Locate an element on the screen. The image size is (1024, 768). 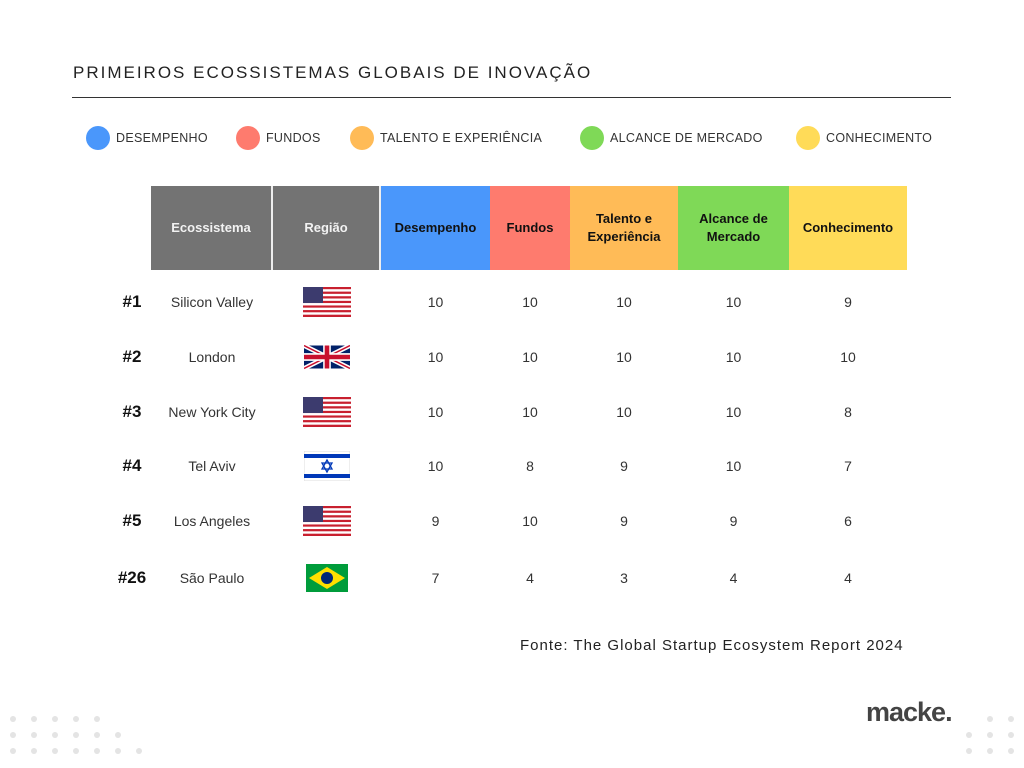
legend-item: ALCANCE DE MERCADO is located at coordinates (671, 138).